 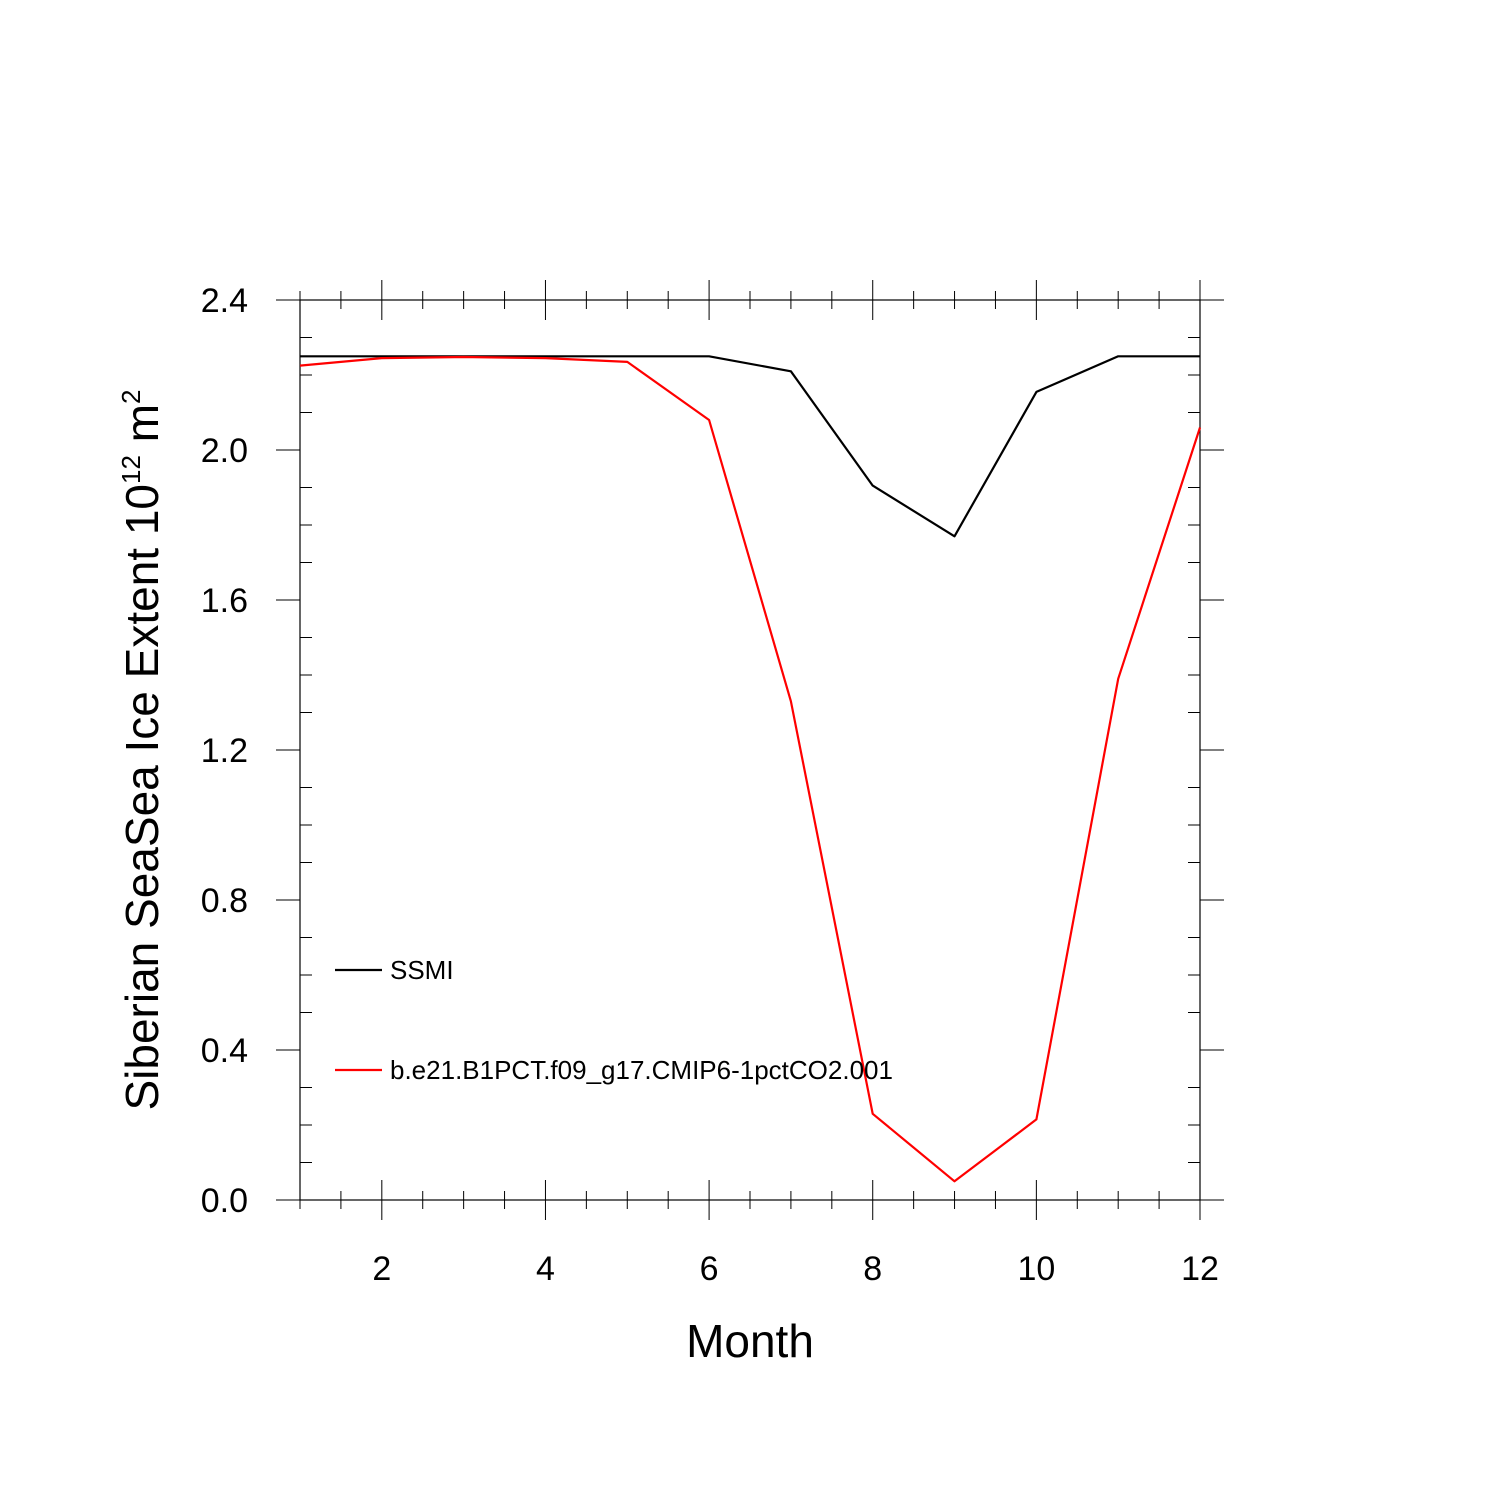 What do you see at coordinates (224, 1051) in the screenshot?
I see `y-tick-label: 0.4` at bounding box center [224, 1051].